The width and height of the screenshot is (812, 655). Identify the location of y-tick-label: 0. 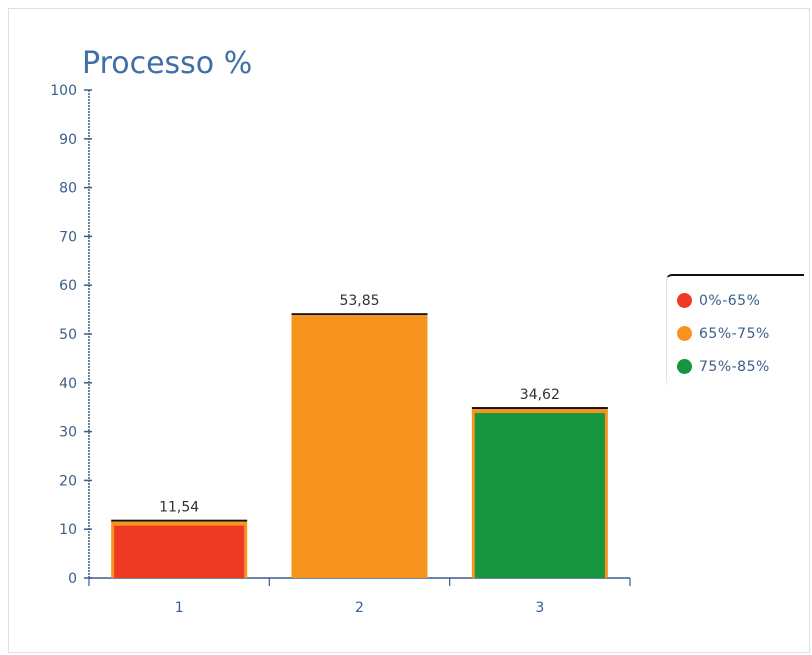
(72, 579).